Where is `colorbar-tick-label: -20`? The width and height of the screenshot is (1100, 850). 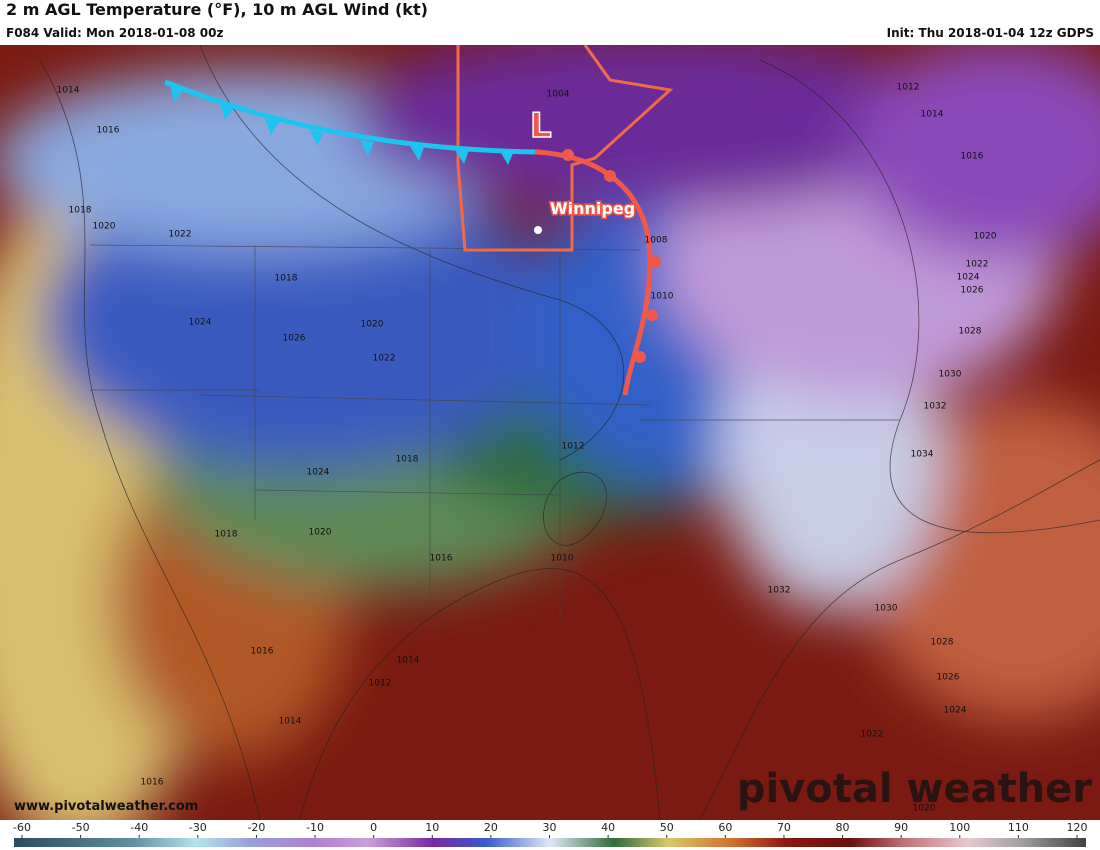
colorbar-tick-label: -20 is located at coordinates (256, 827).